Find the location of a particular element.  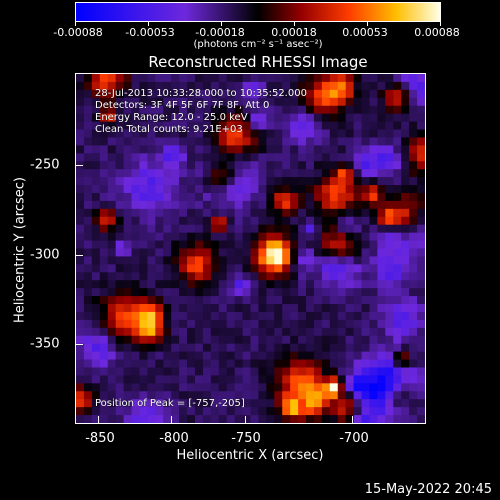

annotation-energy: Energy Range: 12.0 - 25.0 keV is located at coordinates (171, 117).